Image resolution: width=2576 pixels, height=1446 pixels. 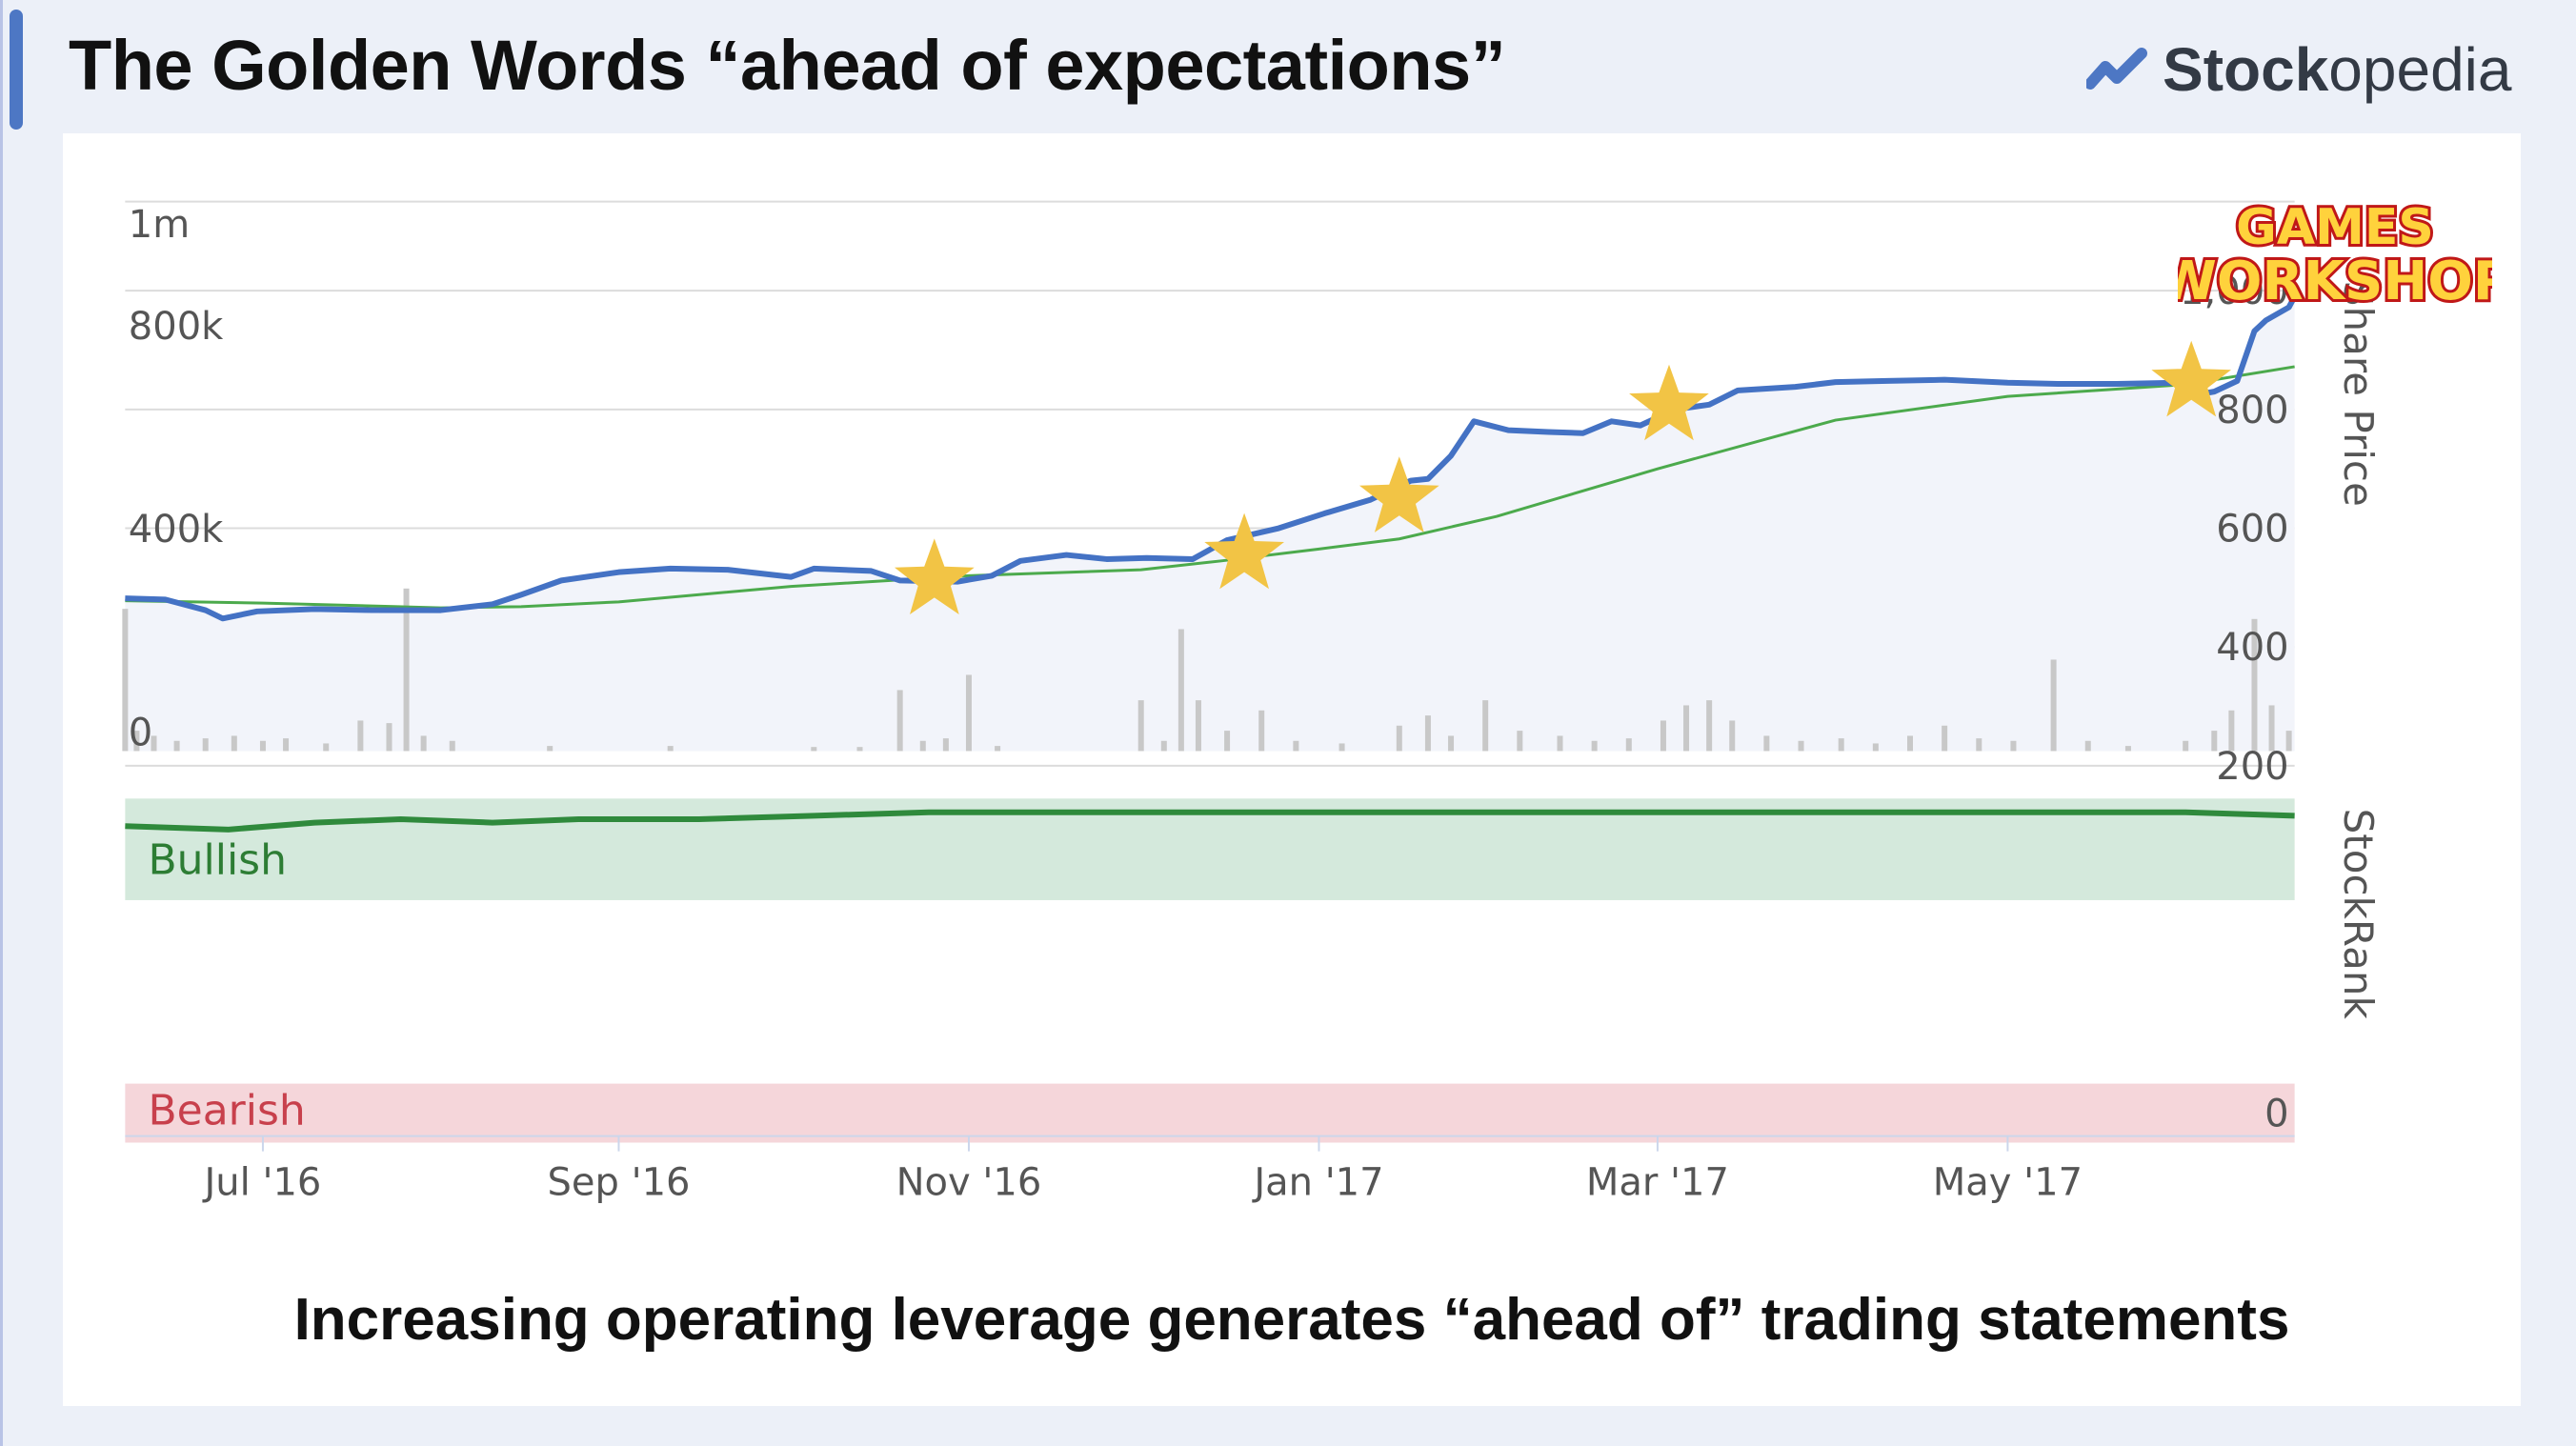 What do you see at coordinates (16, 70) in the screenshot?
I see `title-accent-bar` at bounding box center [16, 70].